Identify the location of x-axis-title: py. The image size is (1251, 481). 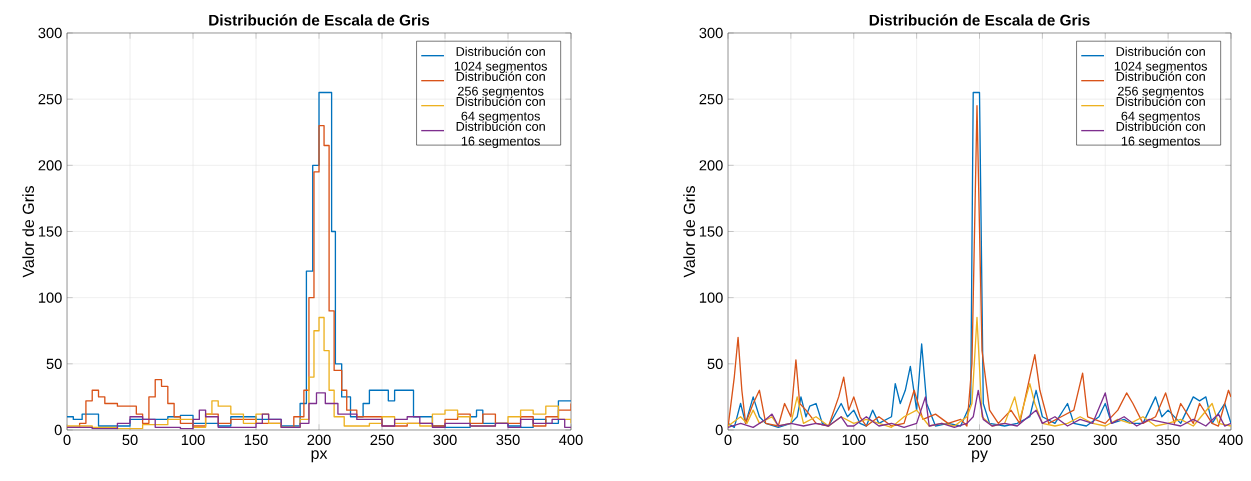
(980, 456).